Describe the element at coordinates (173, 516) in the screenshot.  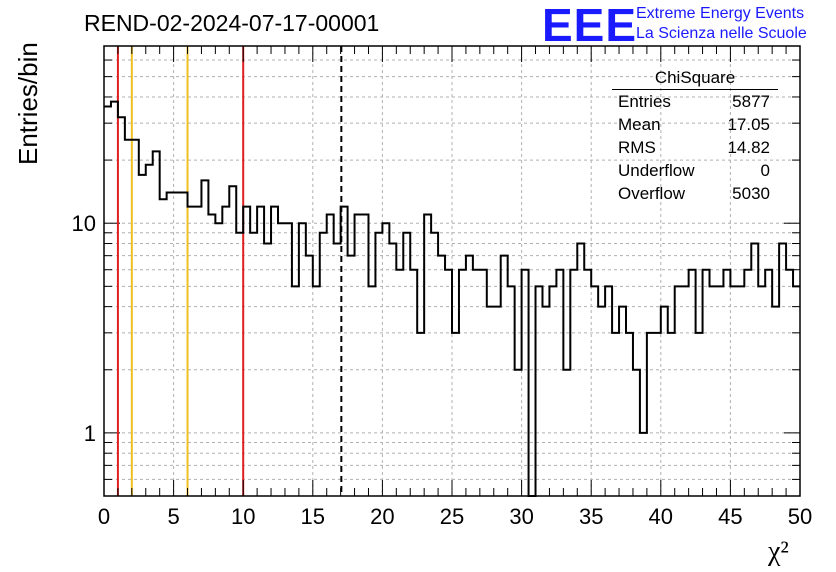
I see `x-tick-label: 5` at that location.